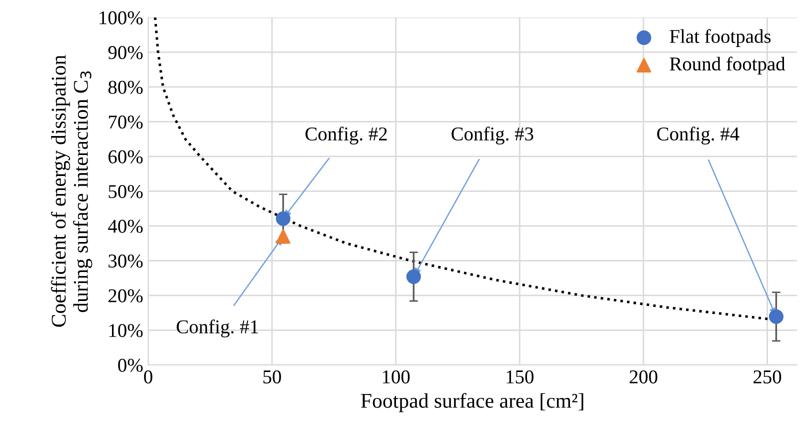 The height and width of the screenshot is (436, 801). What do you see at coordinates (698, 135) in the screenshot?
I see `annotation: Config. #4` at bounding box center [698, 135].